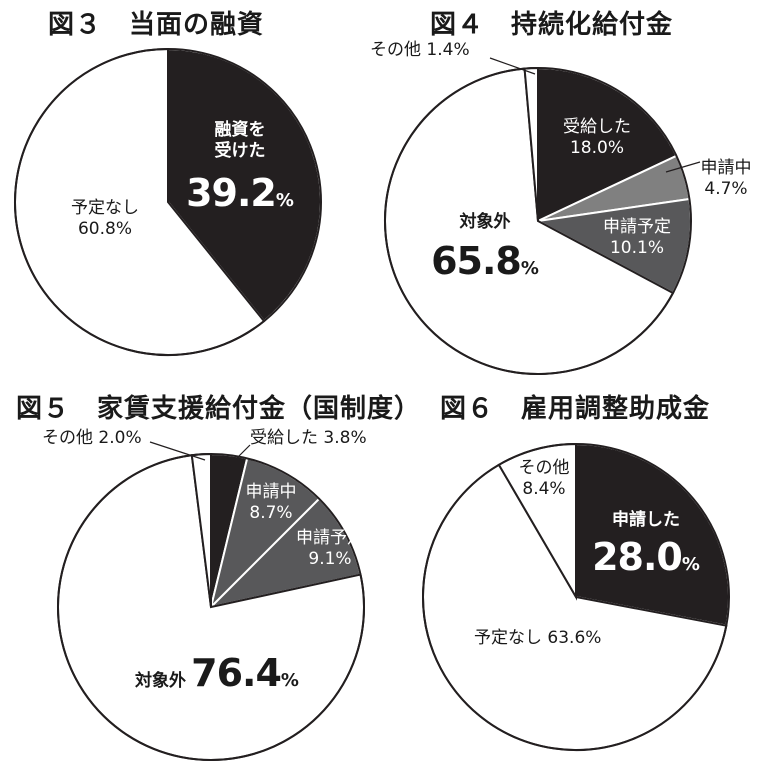 The width and height of the screenshot is (766, 762). Describe the element at coordinates (637, 227) in the screenshot. I see `chart4-planned-text: 申請予定` at that location.